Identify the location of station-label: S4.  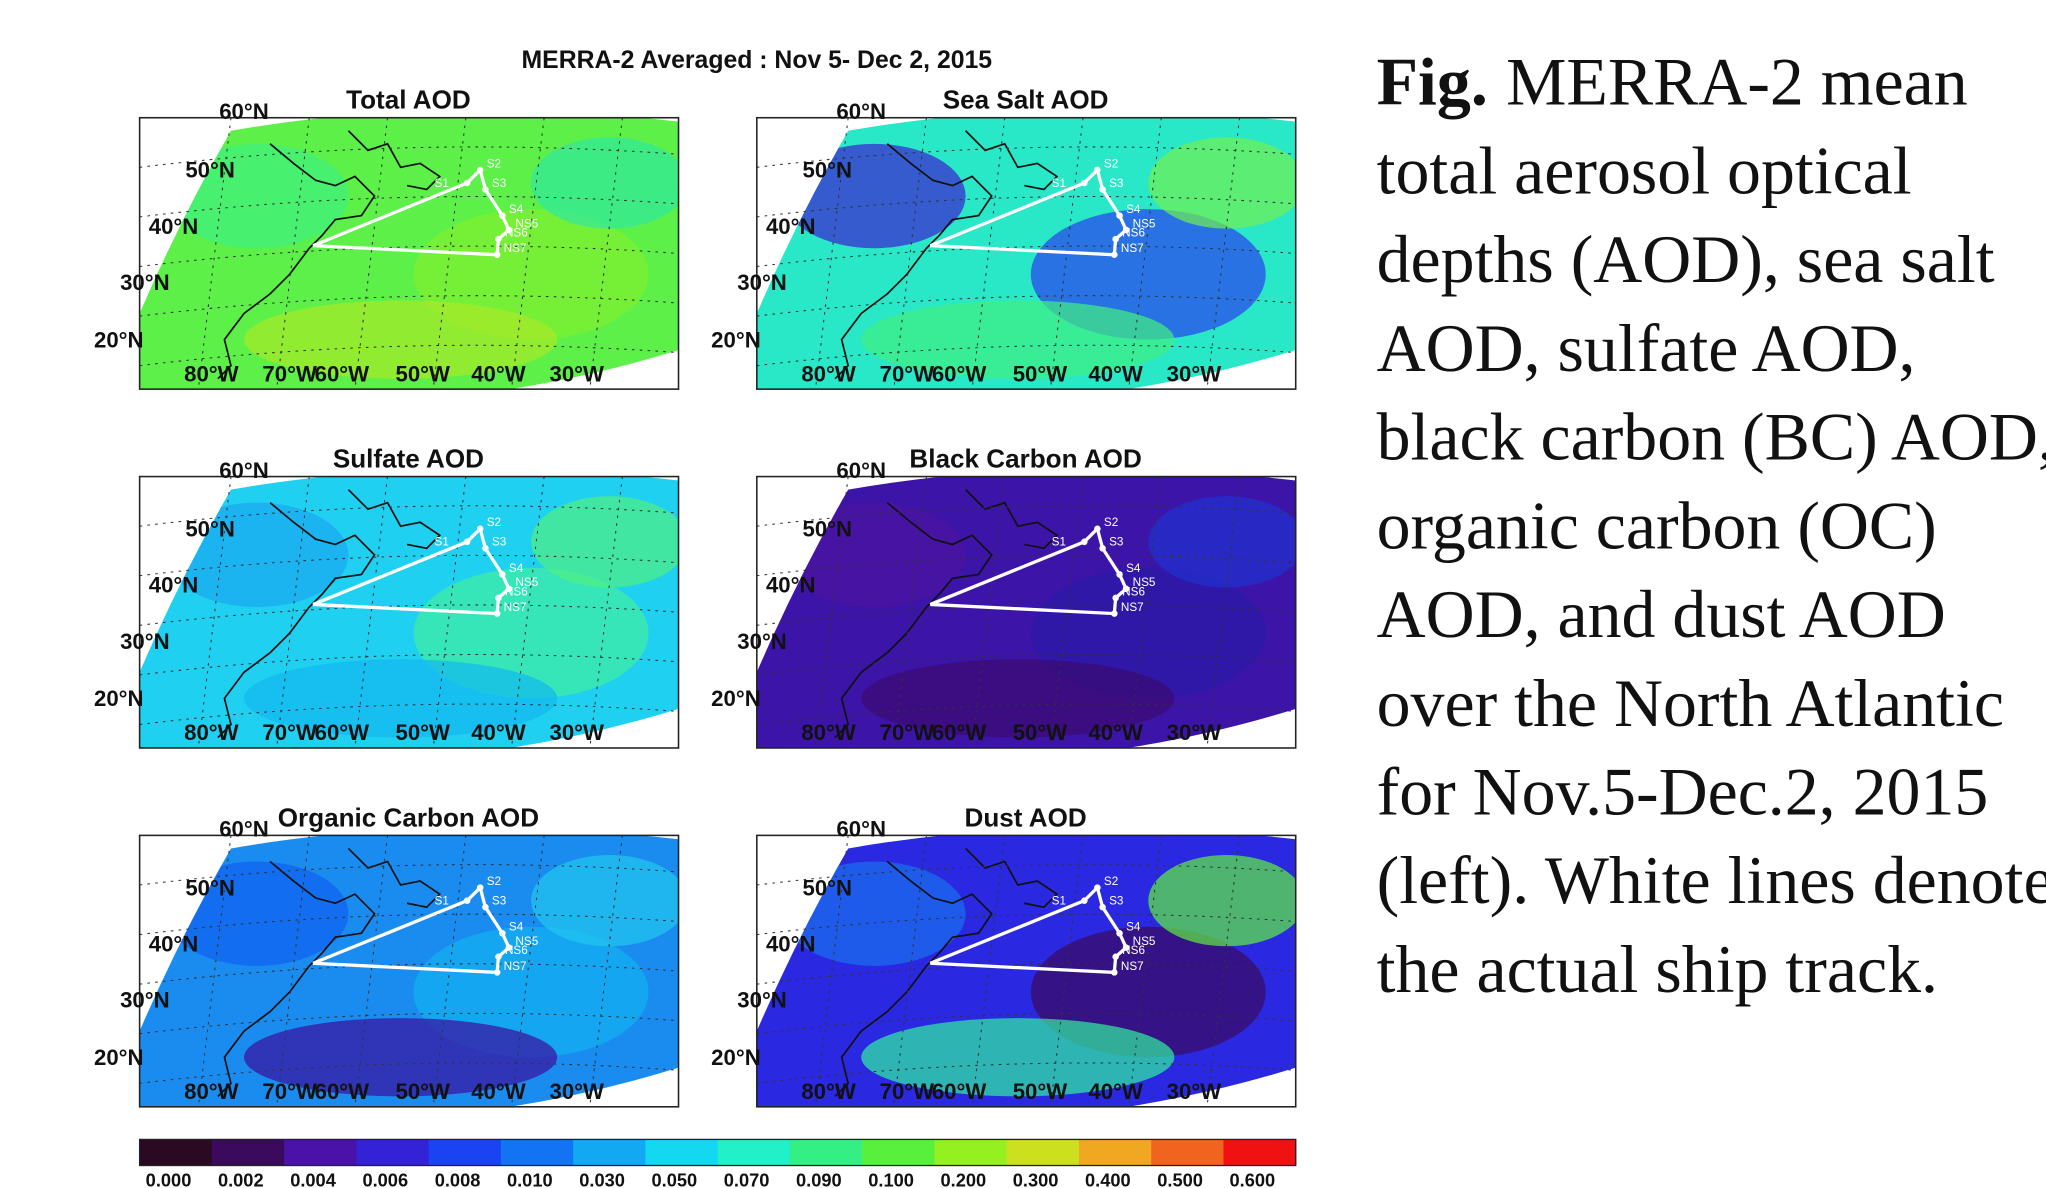
(516, 568).